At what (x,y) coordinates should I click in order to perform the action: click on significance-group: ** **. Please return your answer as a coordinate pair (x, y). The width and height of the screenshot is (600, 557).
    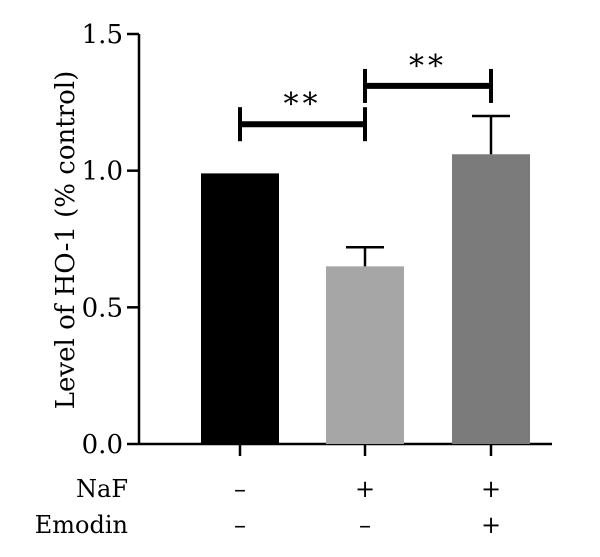
    Looking at the image, I should click on (365, 95).